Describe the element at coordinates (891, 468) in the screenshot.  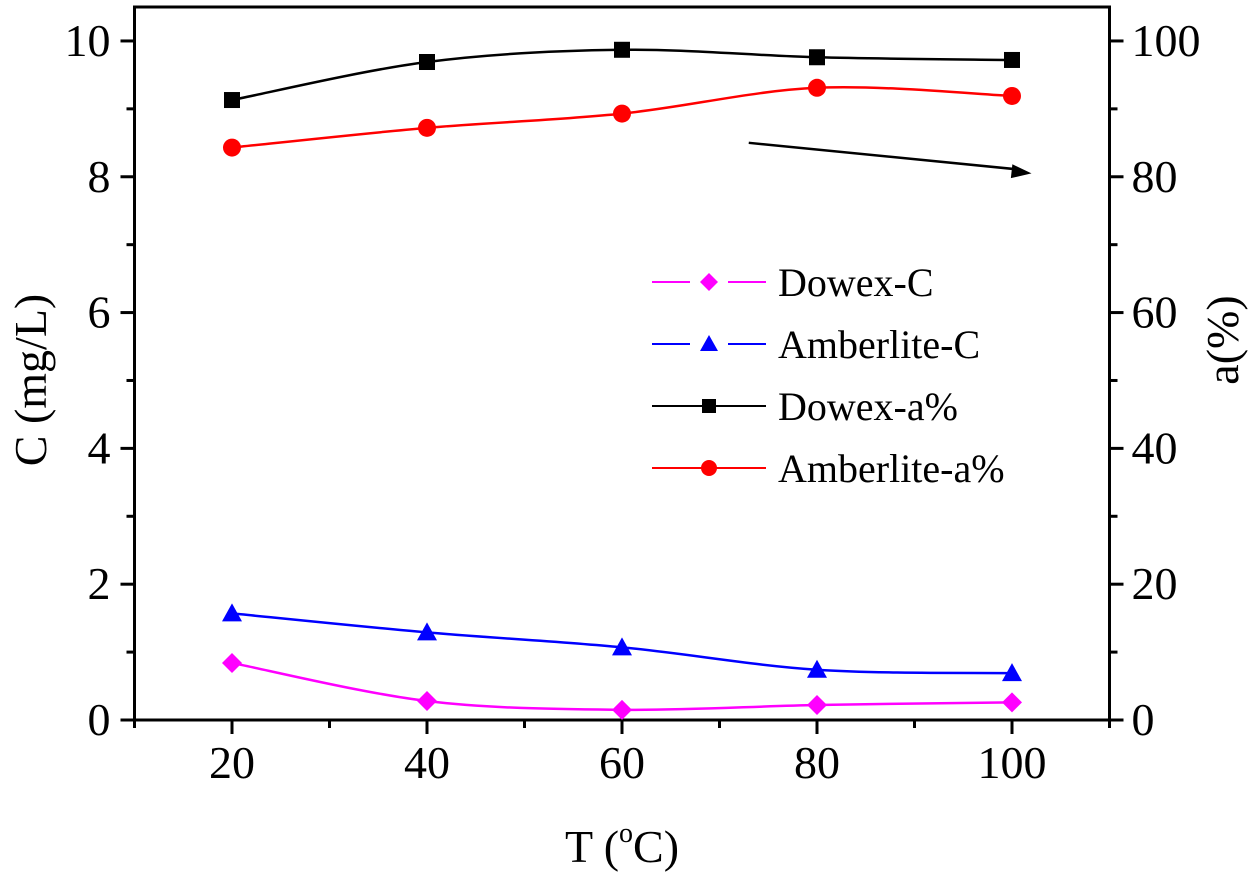
I see `legend-label: Amberlite-a%` at that location.